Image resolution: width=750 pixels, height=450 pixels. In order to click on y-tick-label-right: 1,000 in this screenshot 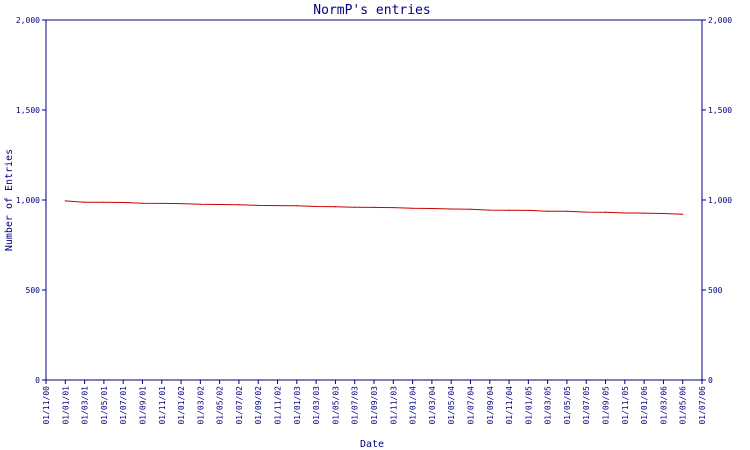, I will do `click(720, 200)`.